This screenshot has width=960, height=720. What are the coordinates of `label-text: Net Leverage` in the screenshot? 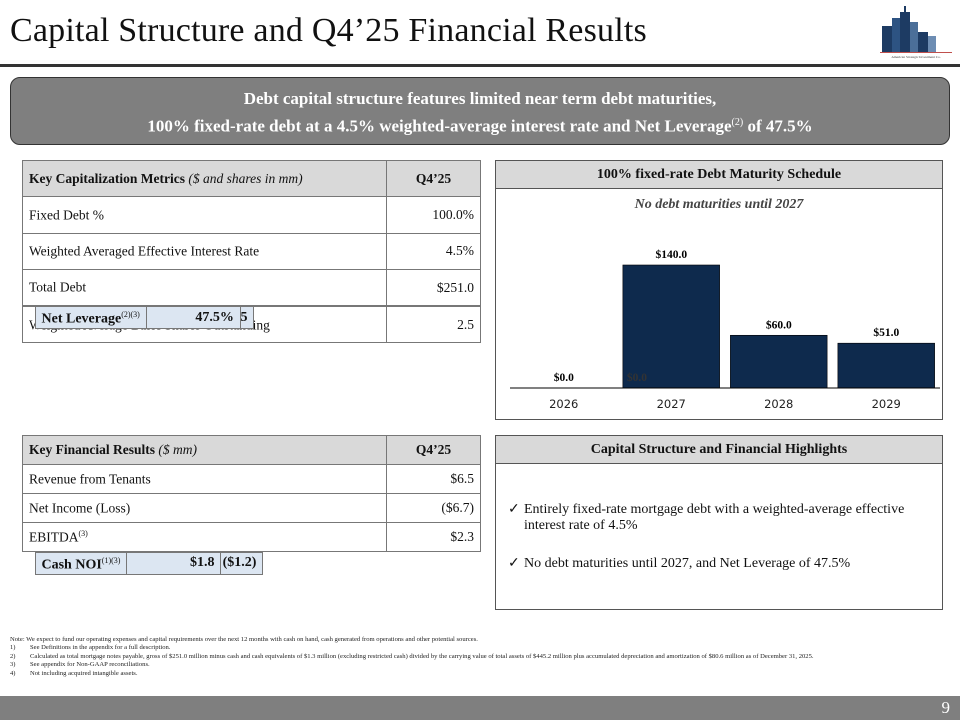 It's located at (81, 319).